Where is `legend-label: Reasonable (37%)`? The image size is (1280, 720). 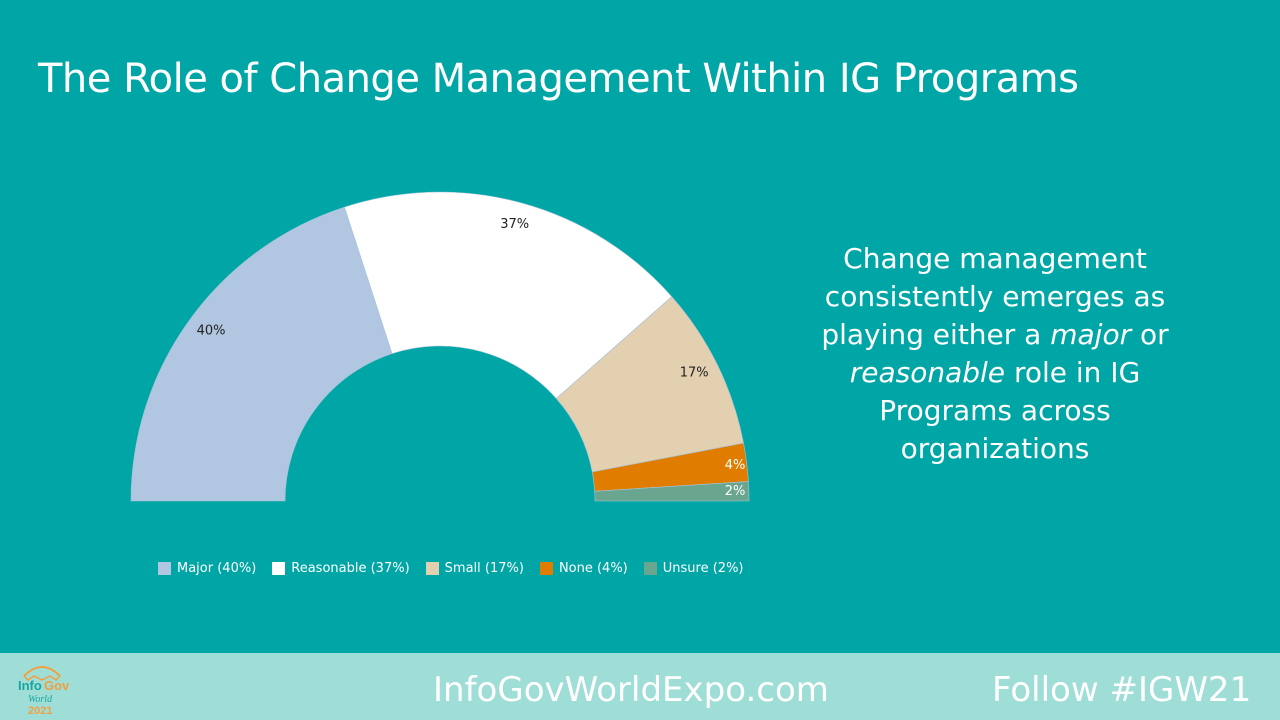
legend-label: Reasonable (37%) is located at coordinates (350, 568).